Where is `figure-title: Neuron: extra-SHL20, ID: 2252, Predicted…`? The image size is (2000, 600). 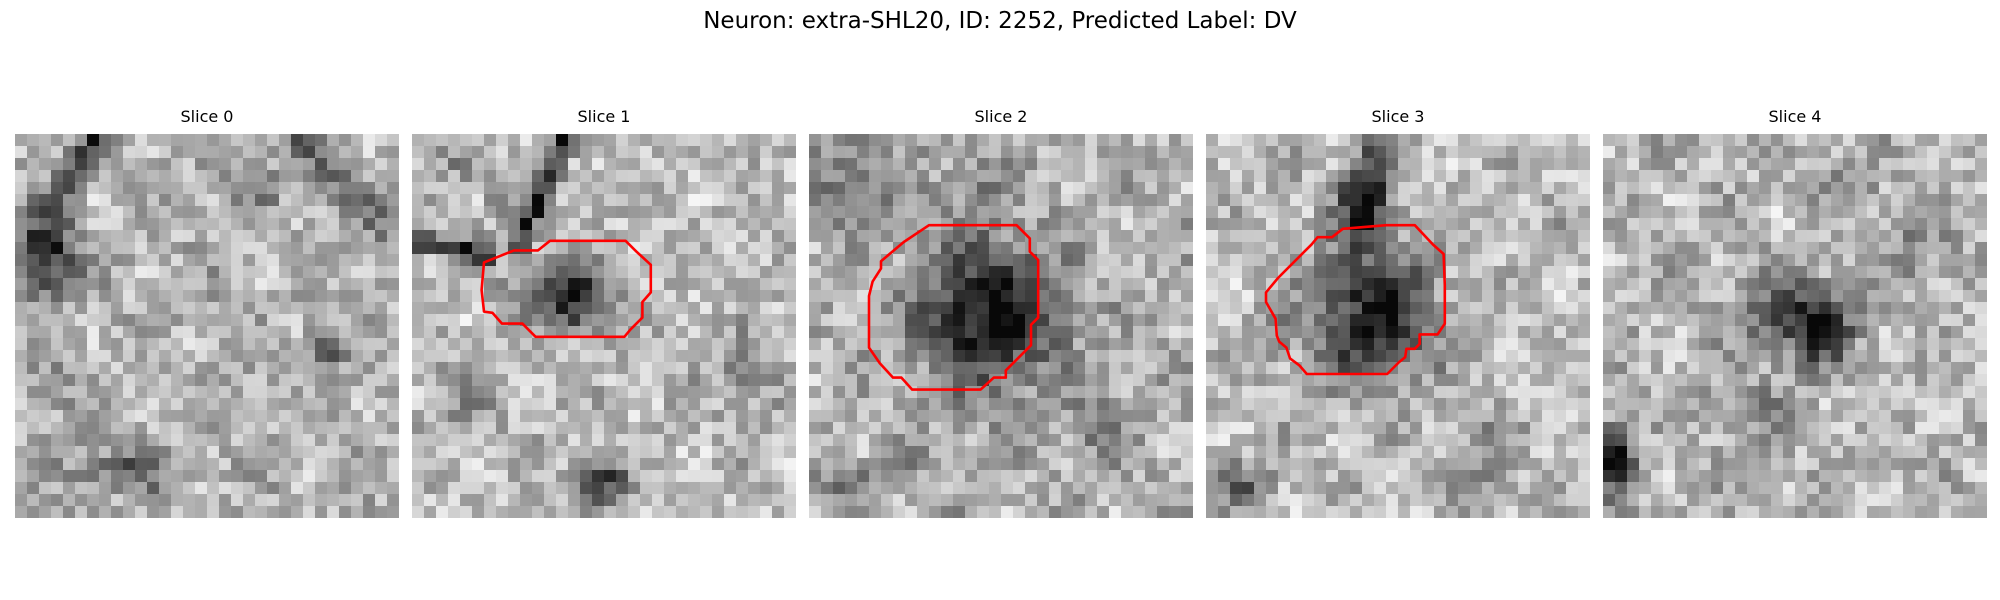 figure-title: Neuron: extra-SHL20, ID: 2252, Predicted… is located at coordinates (1000, 21).